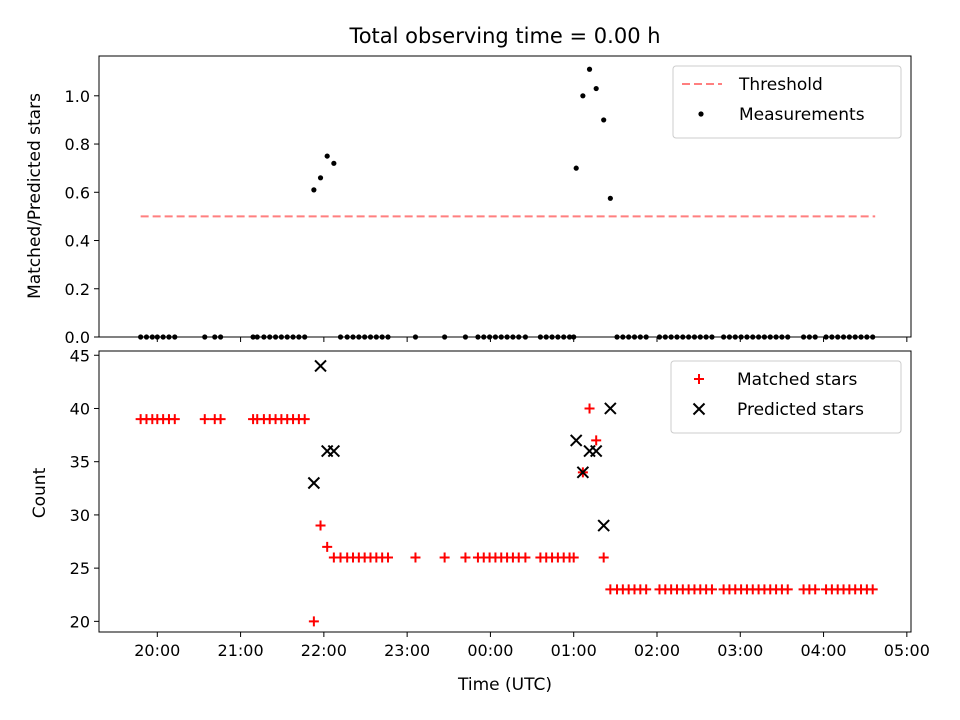 The image size is (960, 720). I want to click on x-tick-label: 03:00, so click(740, 650).